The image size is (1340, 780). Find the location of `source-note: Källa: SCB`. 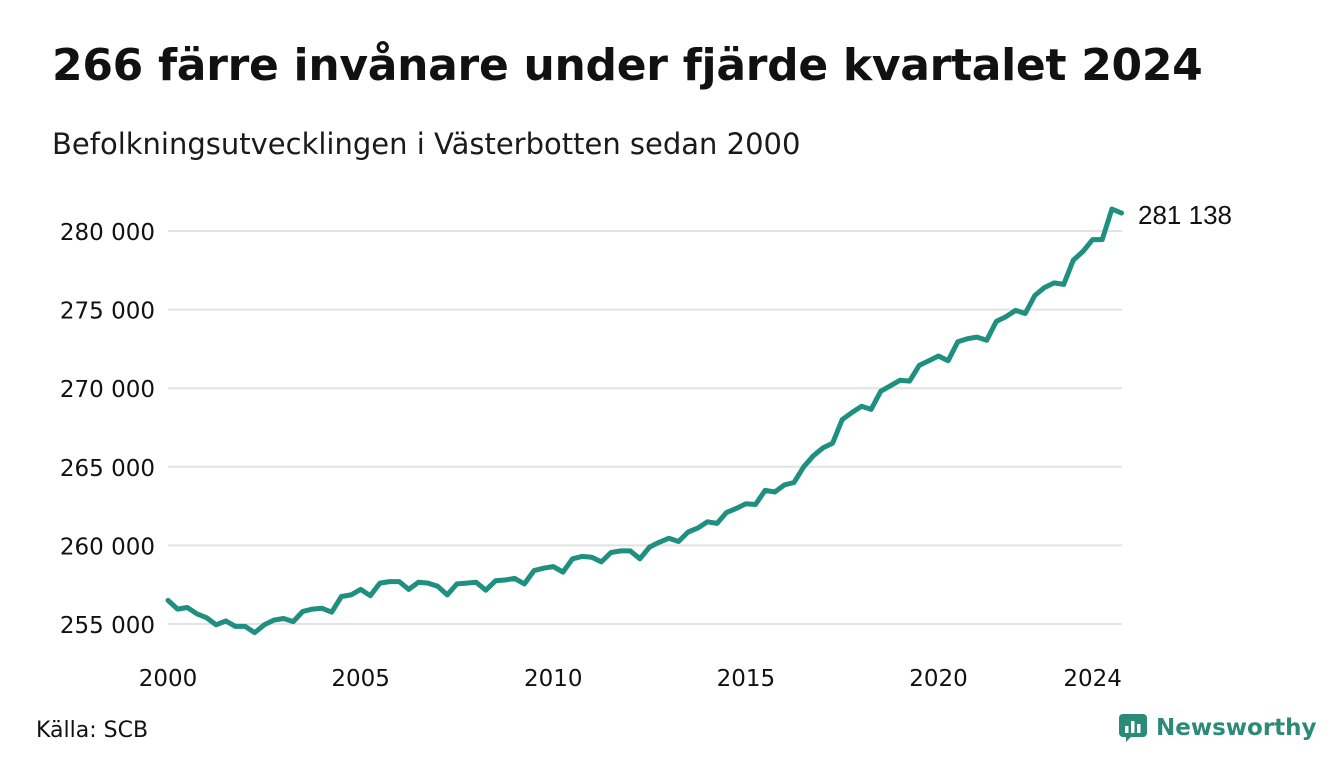

source-note: Källa: SCB is located at coordinates (92, 730).